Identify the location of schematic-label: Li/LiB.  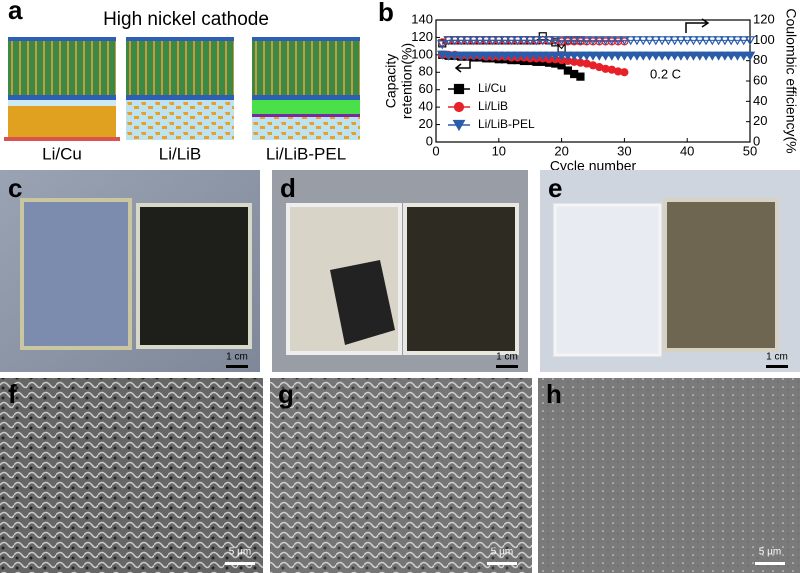
(180, 153).